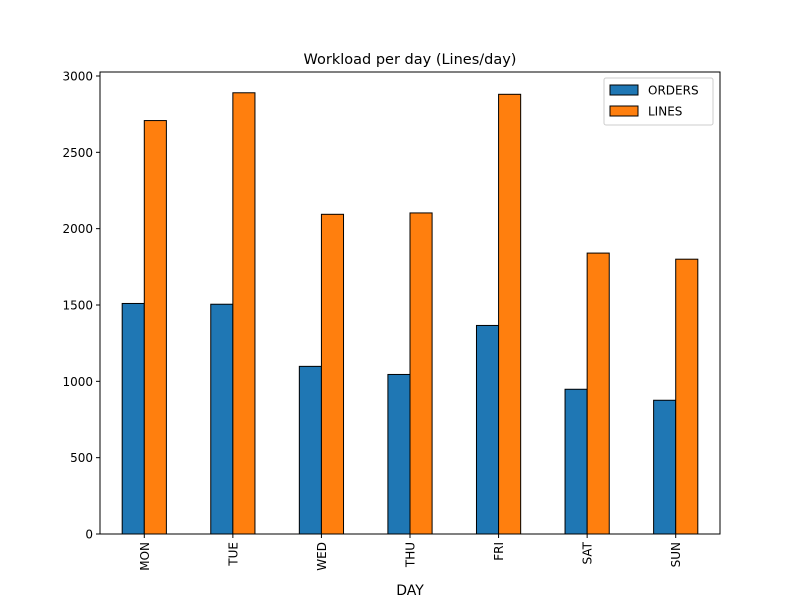 The height and width of the screenshot is (604, 800). What do you see at coordinates (676, 554) in the screenshot?
I see `x-tick-label: SUN` at bounding box center [676, 554].